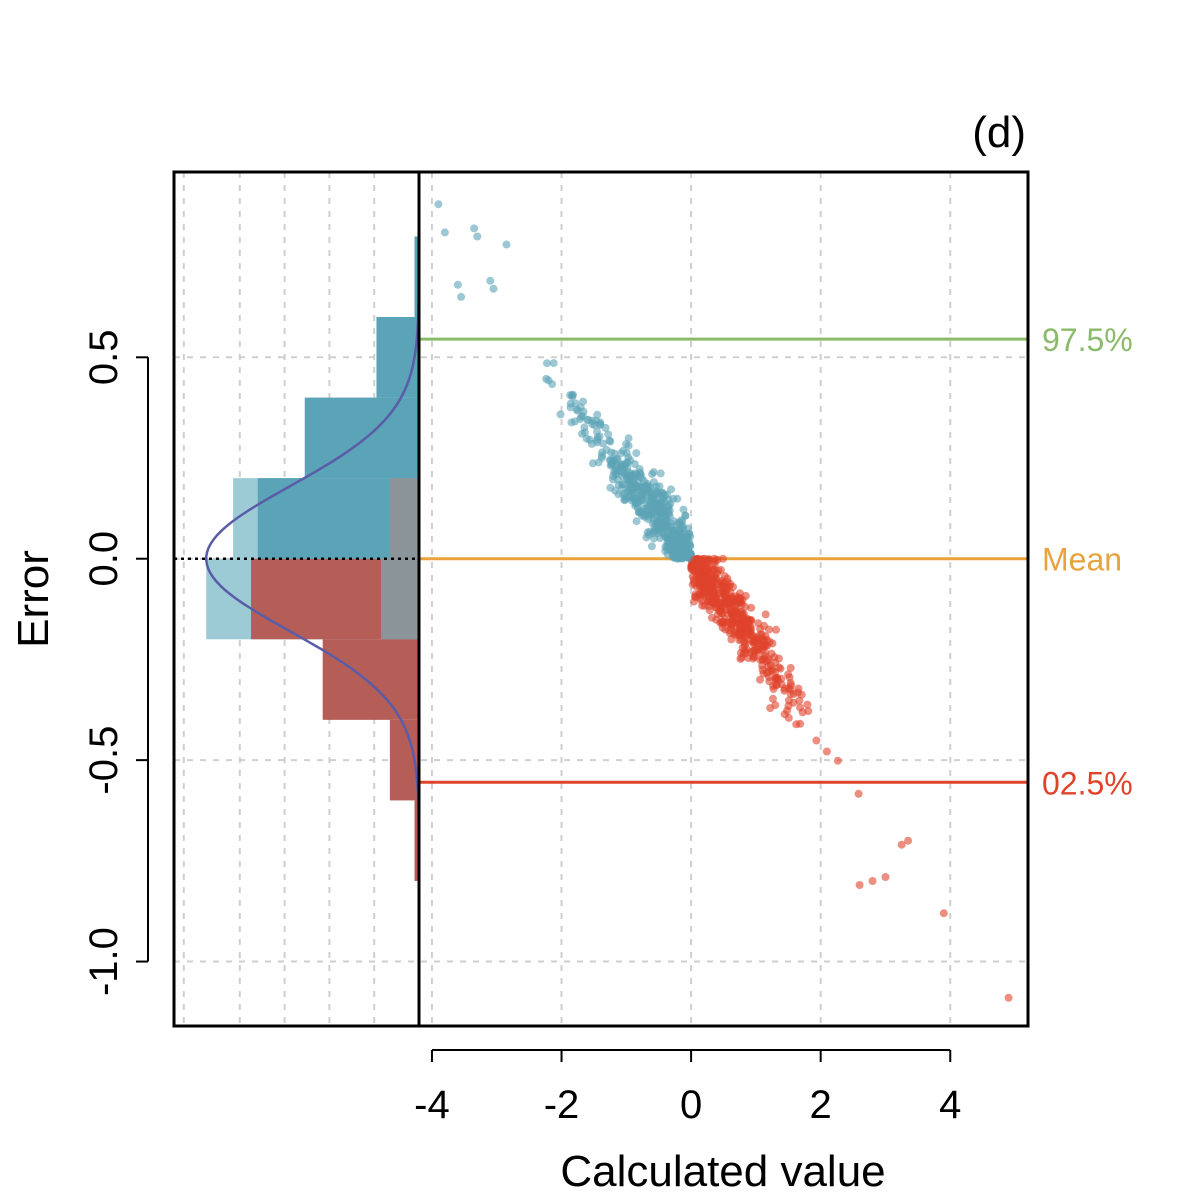 The image size is (1200, 1200). I want to click on x-axis-title: Calculated value, so click(722, 1171).